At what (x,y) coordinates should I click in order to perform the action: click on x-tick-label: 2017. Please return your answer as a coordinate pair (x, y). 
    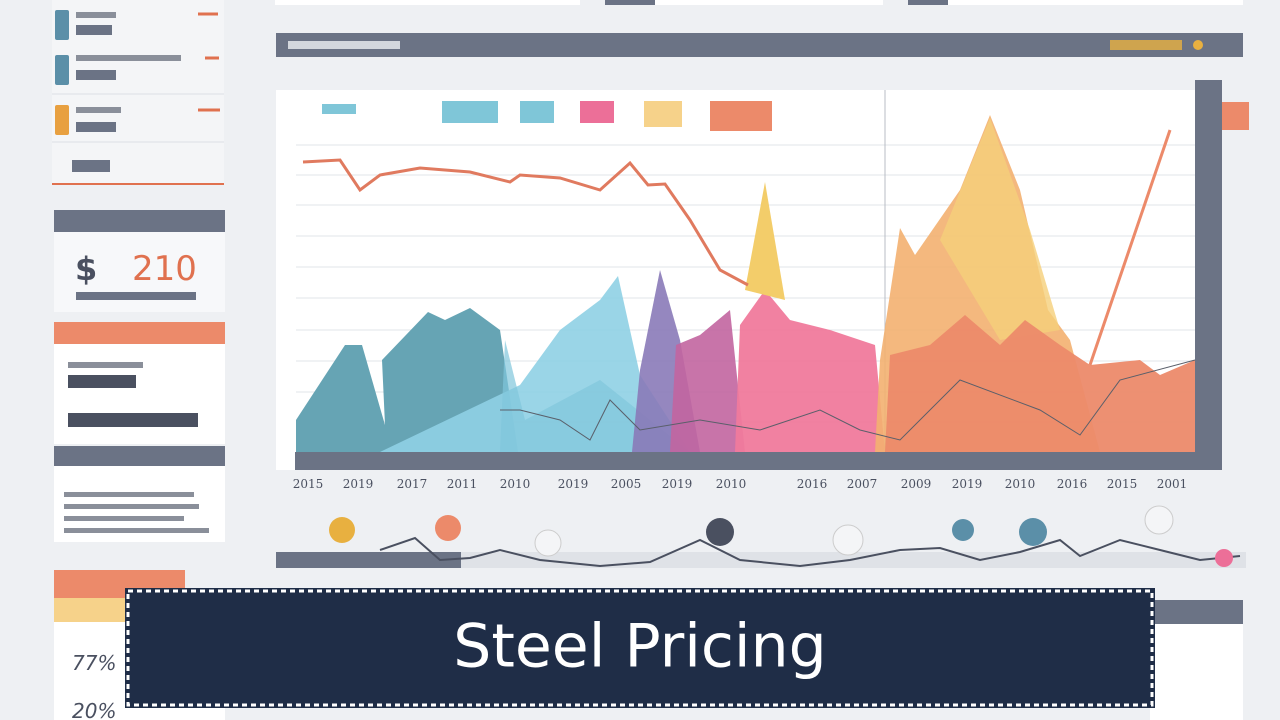
    Looking at the image, I should click on (412, 484).